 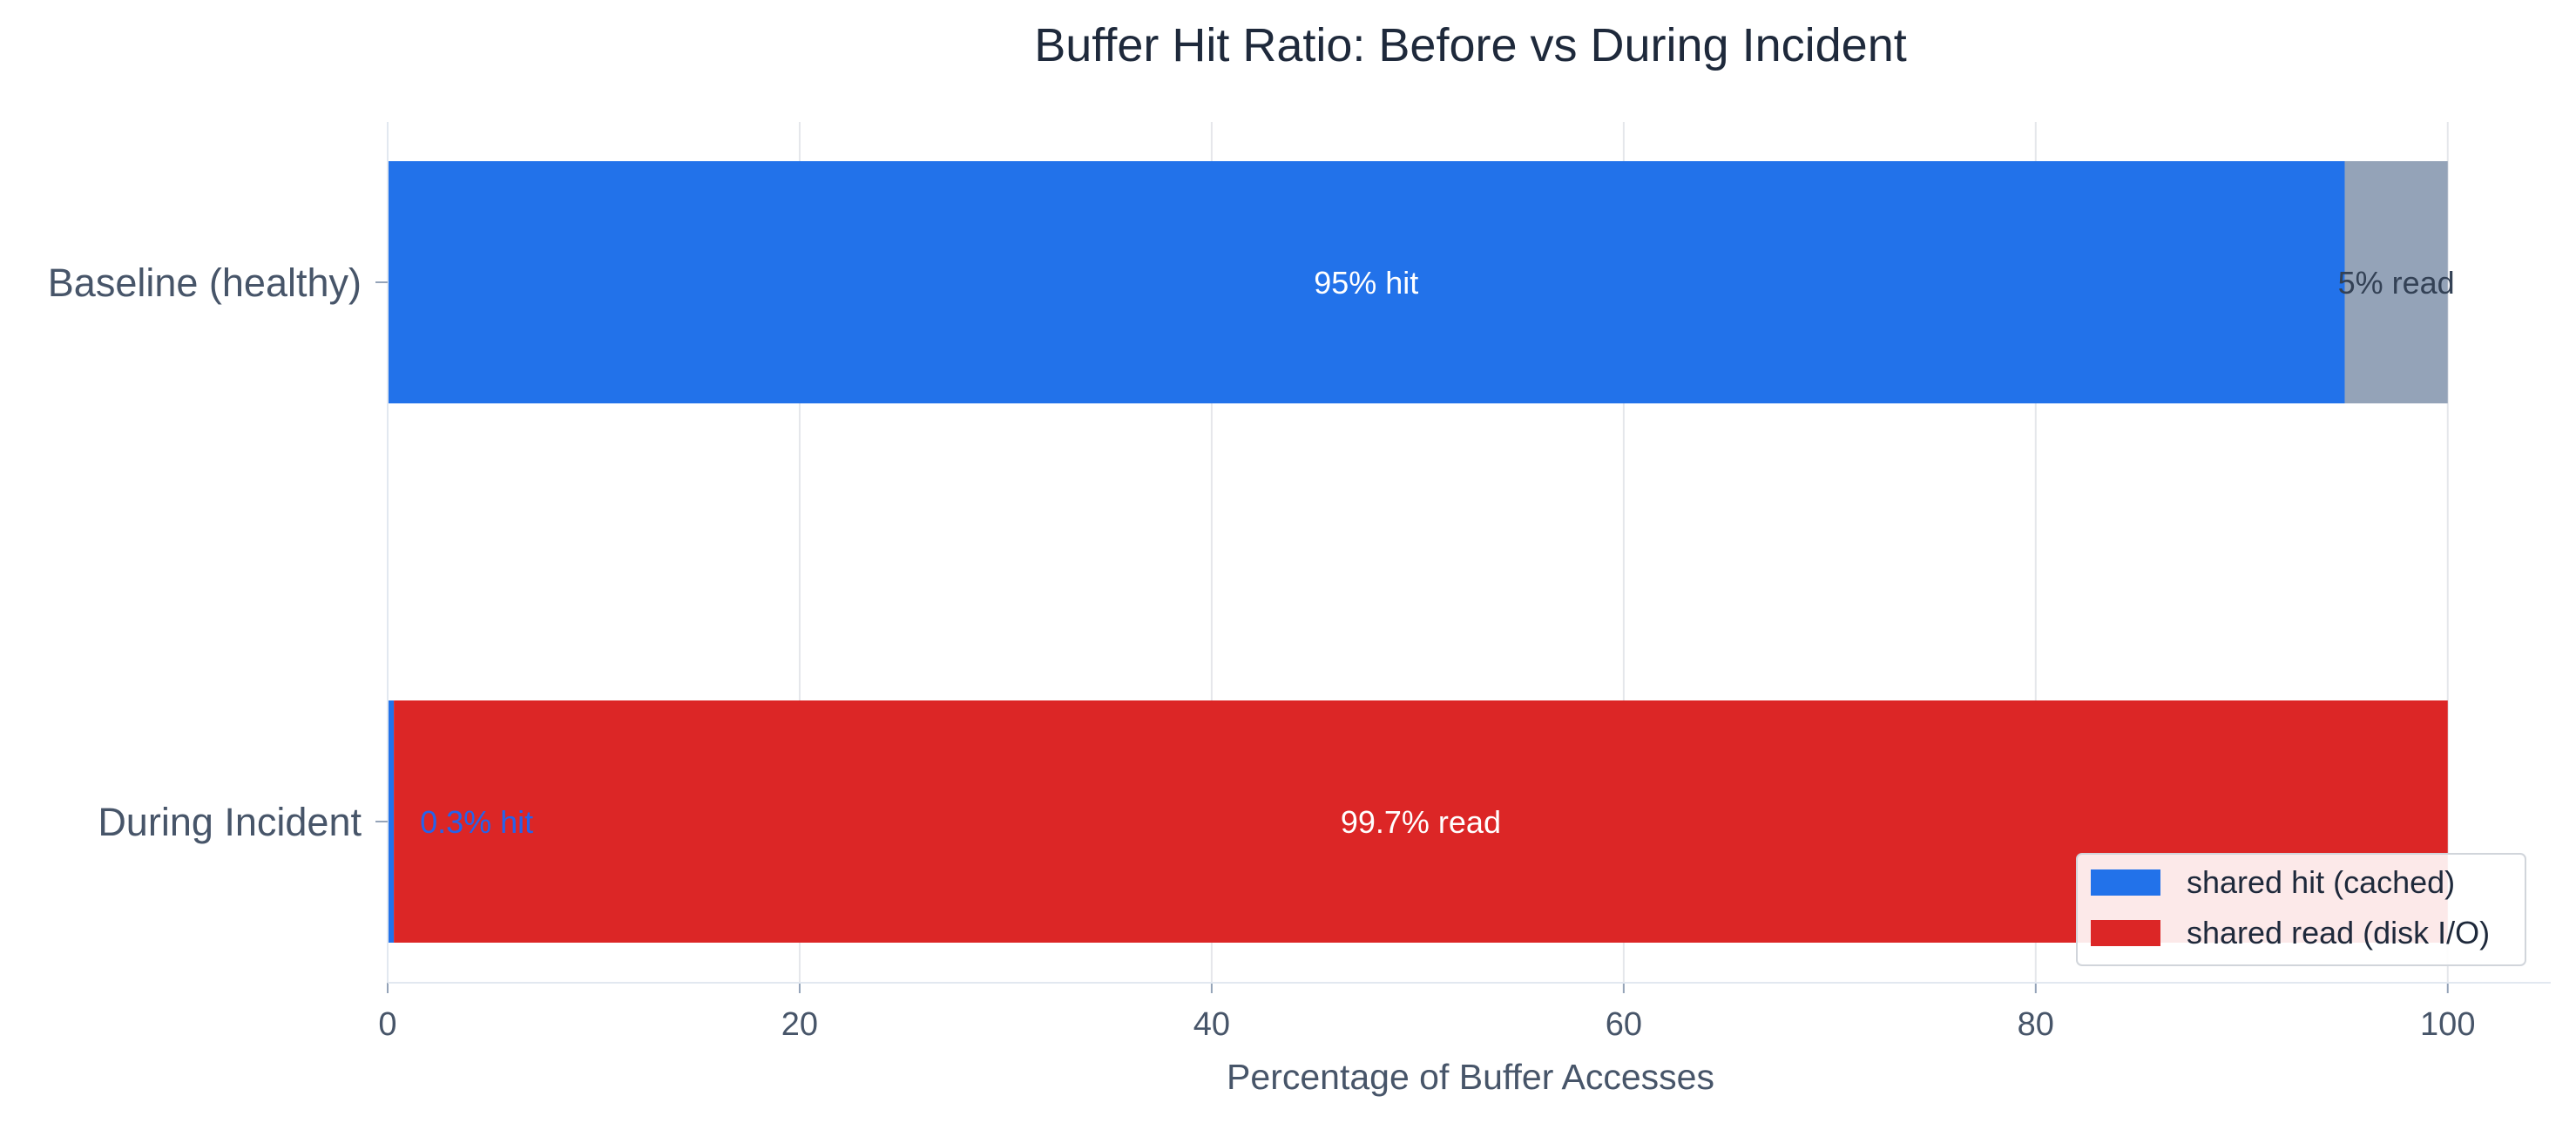 What do you see at coordinates (1624, 1024) in the screenshot?
I see `x-tick-label-3: 60` at bounding box center [1624, 1024].